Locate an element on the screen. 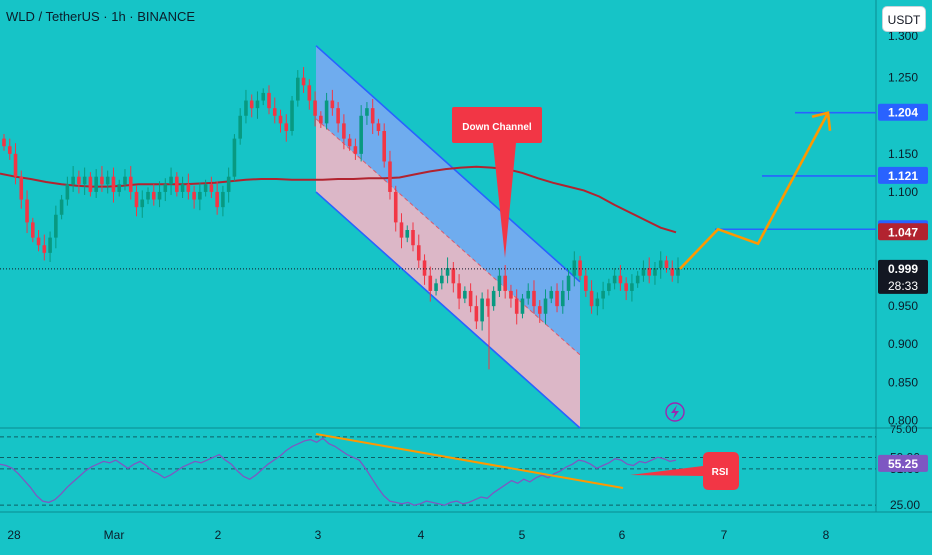 The width and height of the screenshot is (932, 555). lightning-icon-ring is located at coordinates (675, 412).